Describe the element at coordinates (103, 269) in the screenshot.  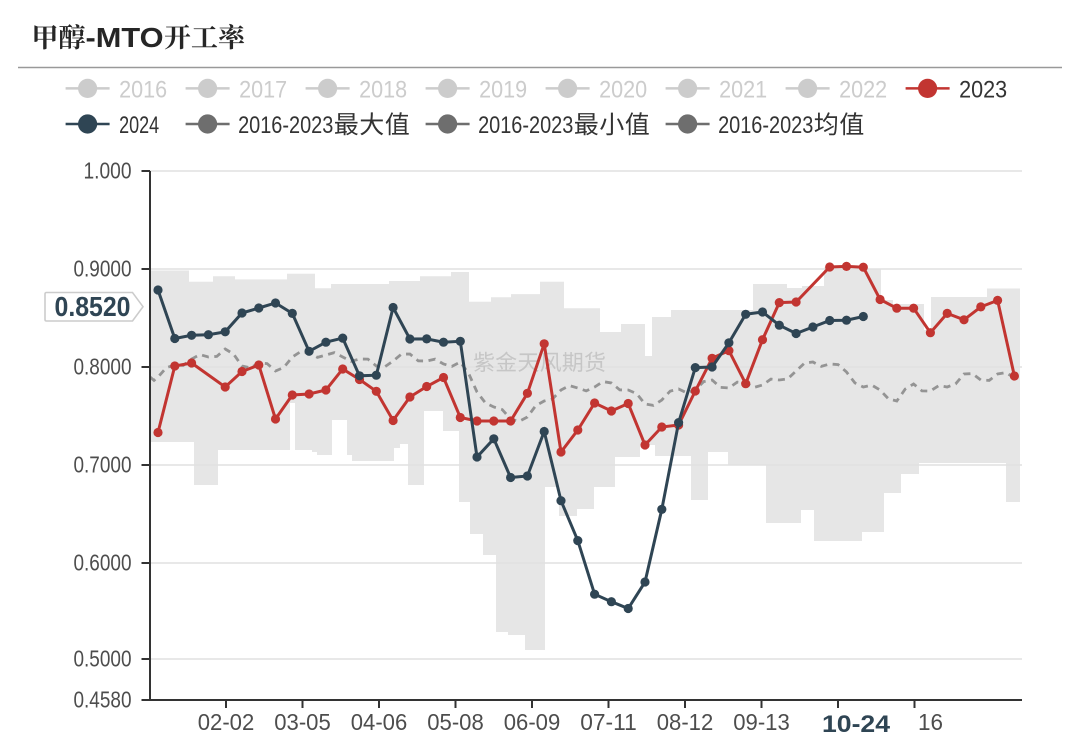
I see `svg-text: 0.9000` at that location.